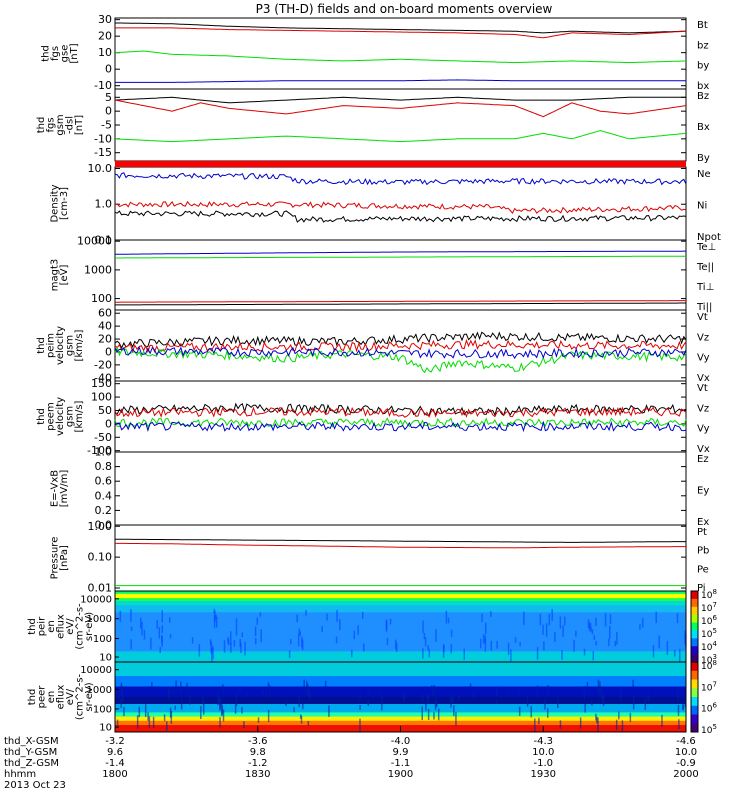 This screenshot has height=800, width=750. What do you see at coordinates (714, 684) in the screenshot?
I see `peer-spec-colorbar-exponent: 7` at bounding box center [714, 684].